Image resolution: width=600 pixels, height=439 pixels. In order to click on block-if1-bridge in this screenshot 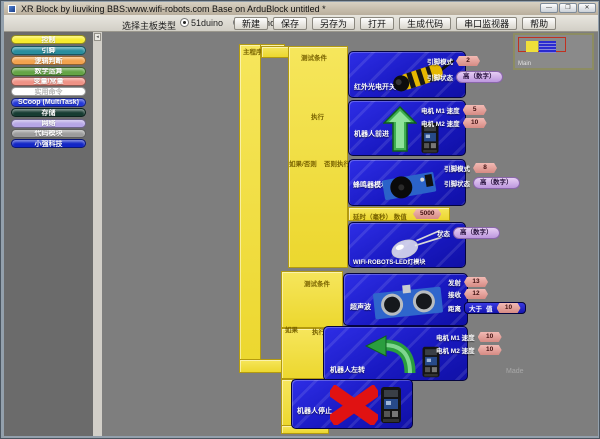, I will do `click(276, 52)`.